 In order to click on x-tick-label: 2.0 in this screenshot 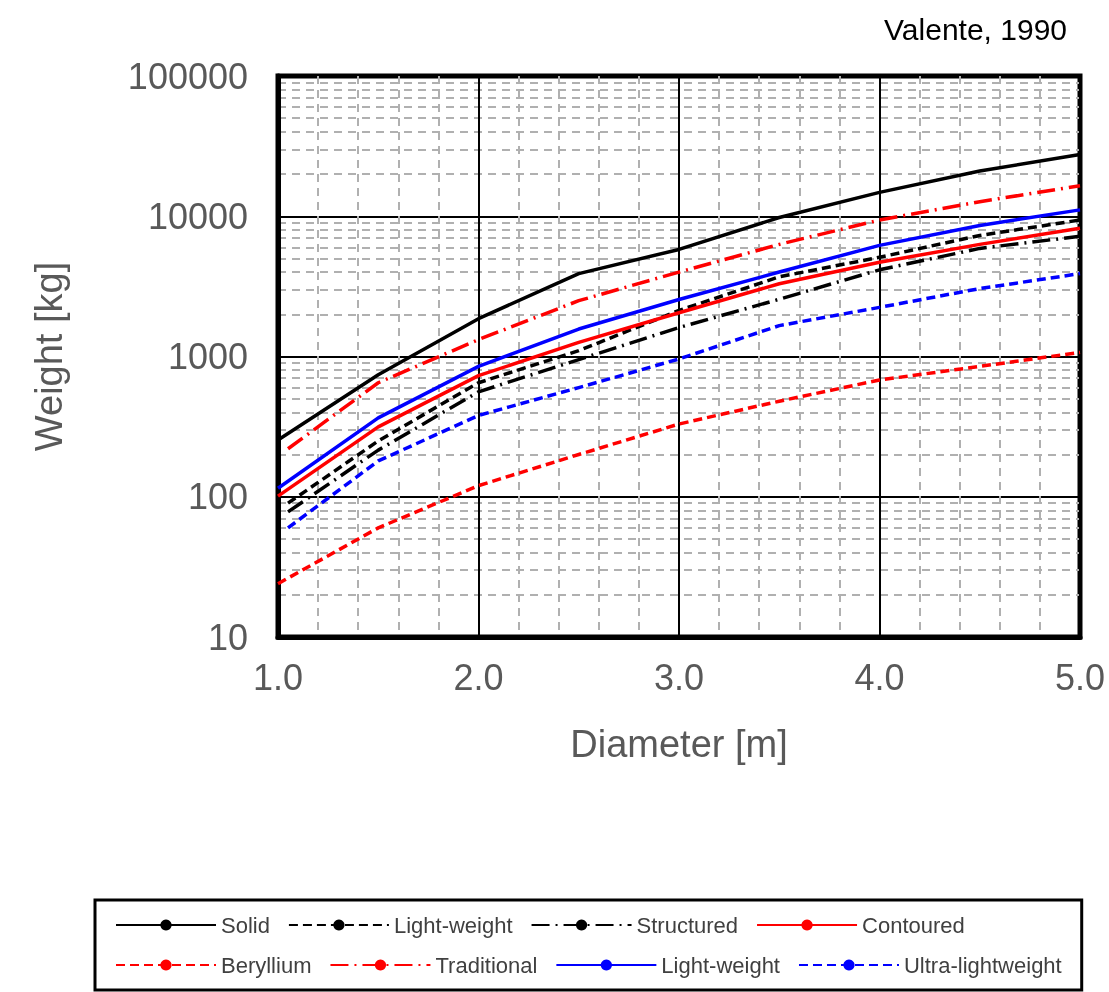, I will do `click(478, 677)`.